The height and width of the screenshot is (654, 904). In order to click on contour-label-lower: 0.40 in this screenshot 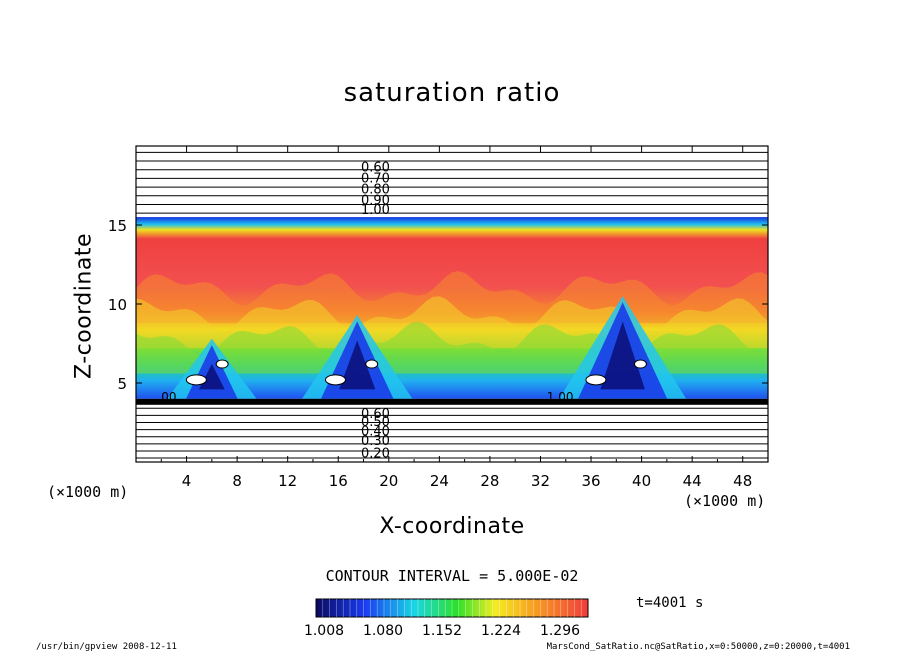, I will do `click(375, 431)`.